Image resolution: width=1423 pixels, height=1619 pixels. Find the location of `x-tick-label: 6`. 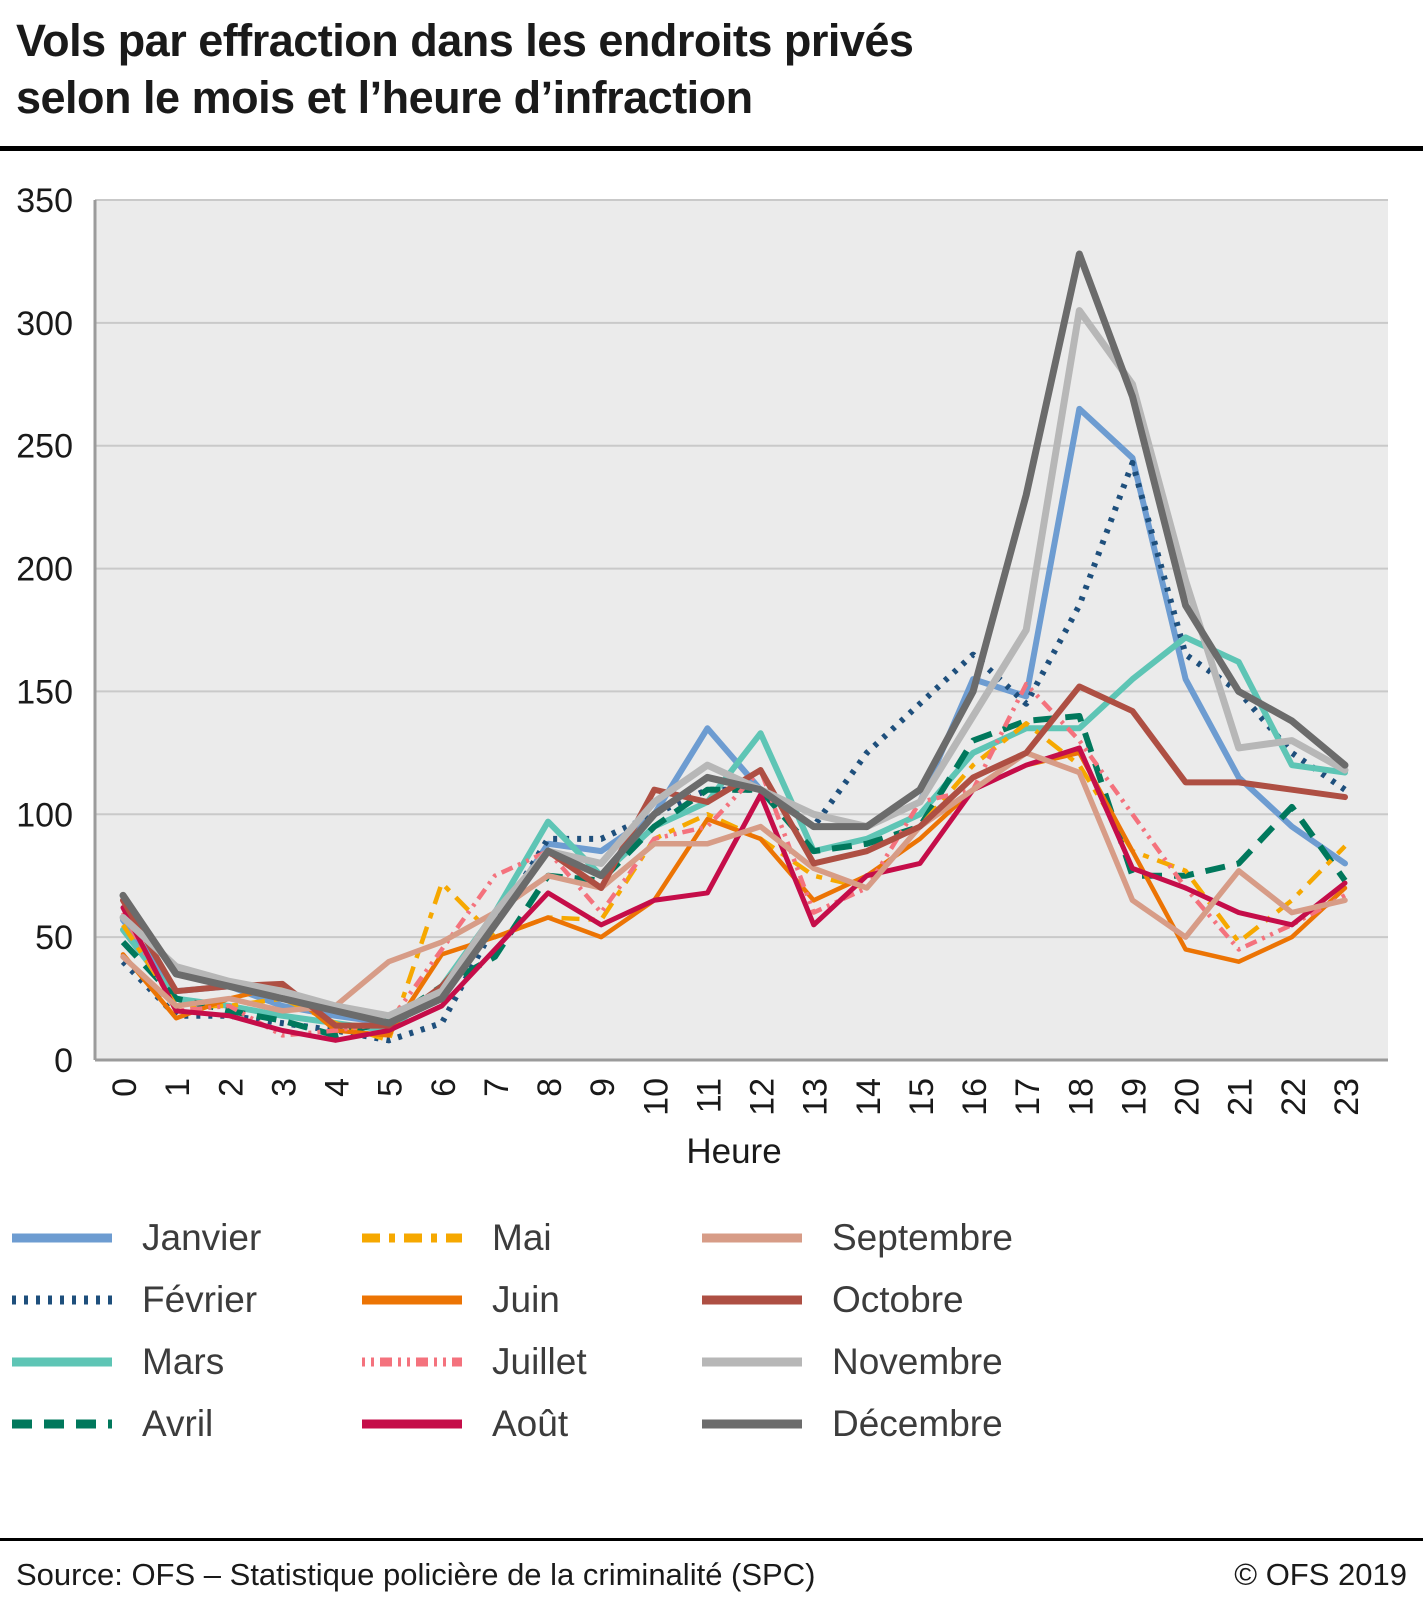

x-tick-label: 6 is located at coordinates (444, 1087).